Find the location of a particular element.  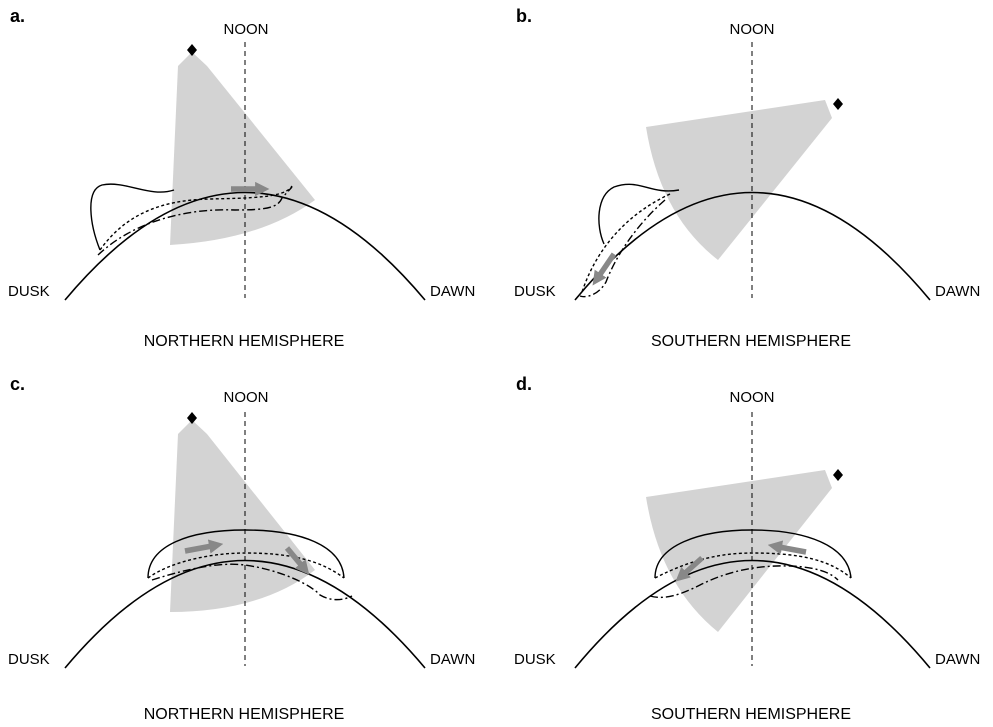

panel-letter: a. is located at coordinates (17, 16).